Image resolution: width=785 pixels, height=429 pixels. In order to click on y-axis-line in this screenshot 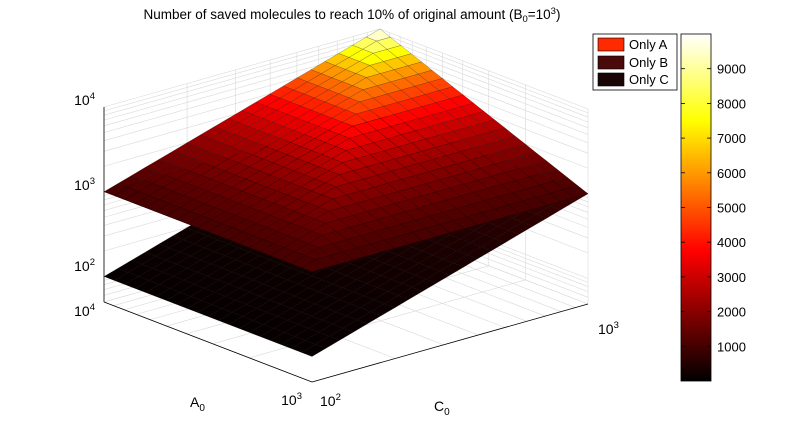, I will do `click(208, 342)`.